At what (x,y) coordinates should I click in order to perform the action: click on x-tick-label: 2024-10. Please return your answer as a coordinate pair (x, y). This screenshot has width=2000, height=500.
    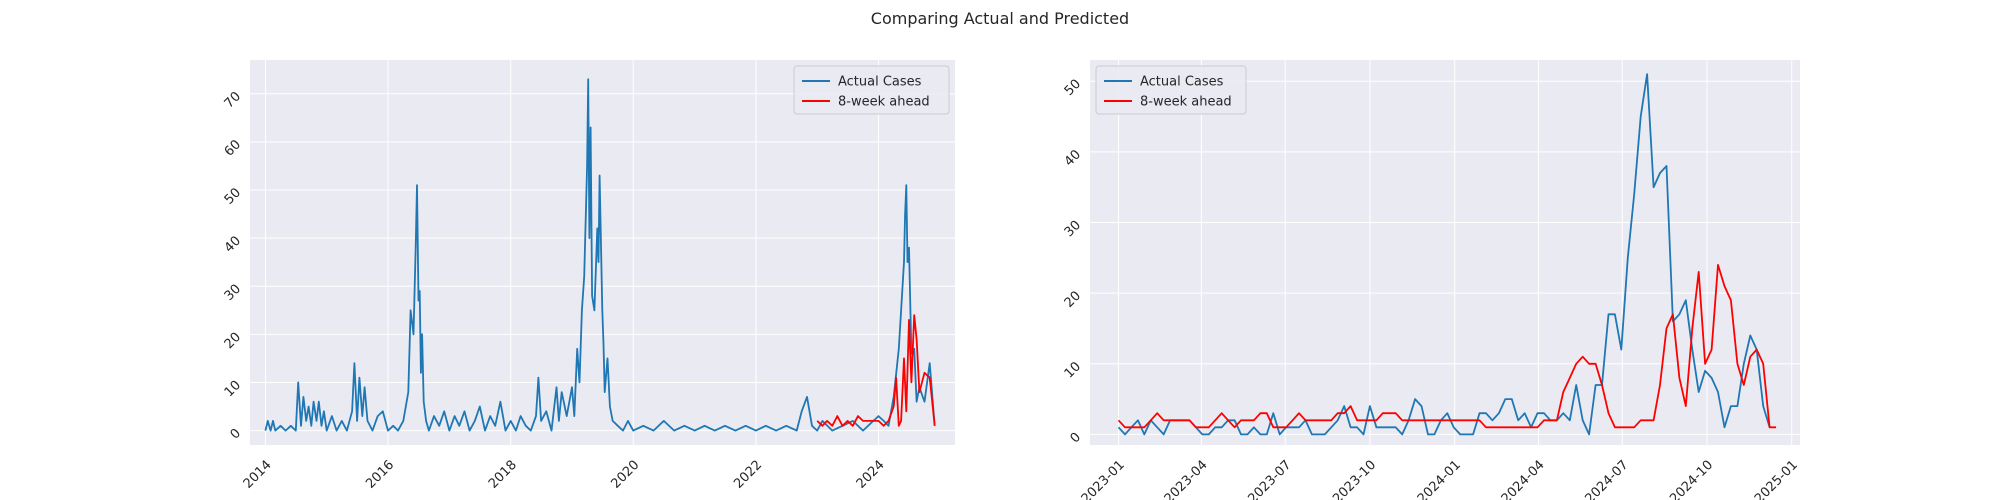
    Looking at the image, I should click on (1691, 479).